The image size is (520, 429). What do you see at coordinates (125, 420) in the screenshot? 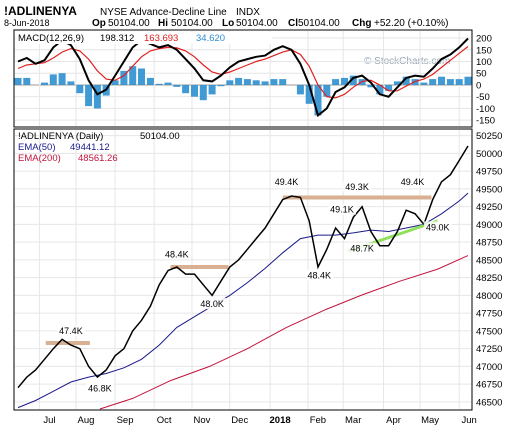
I see `x-tick-label: Sep` at bounding box center [125, 420].